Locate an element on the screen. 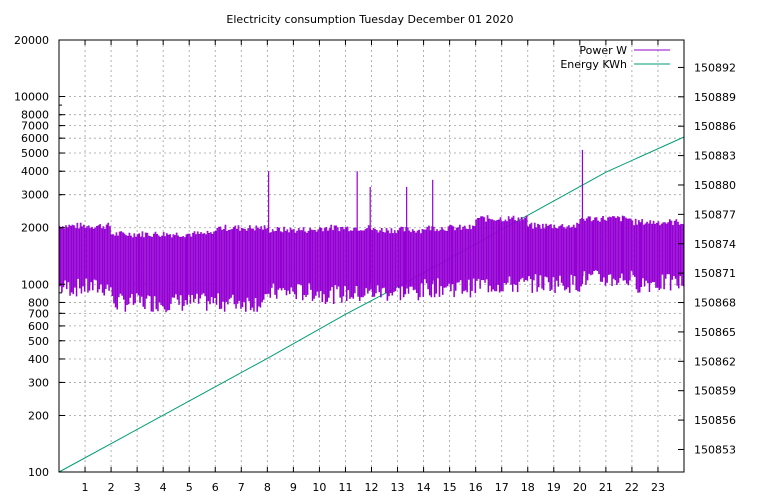 The width and height of the screenshot is (768, 500). y-right-tick-label: 150859 is located at coordinates (715, 391).